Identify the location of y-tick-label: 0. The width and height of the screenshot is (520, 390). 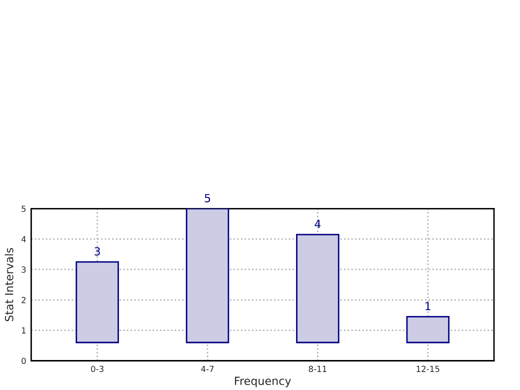
(24, 361).